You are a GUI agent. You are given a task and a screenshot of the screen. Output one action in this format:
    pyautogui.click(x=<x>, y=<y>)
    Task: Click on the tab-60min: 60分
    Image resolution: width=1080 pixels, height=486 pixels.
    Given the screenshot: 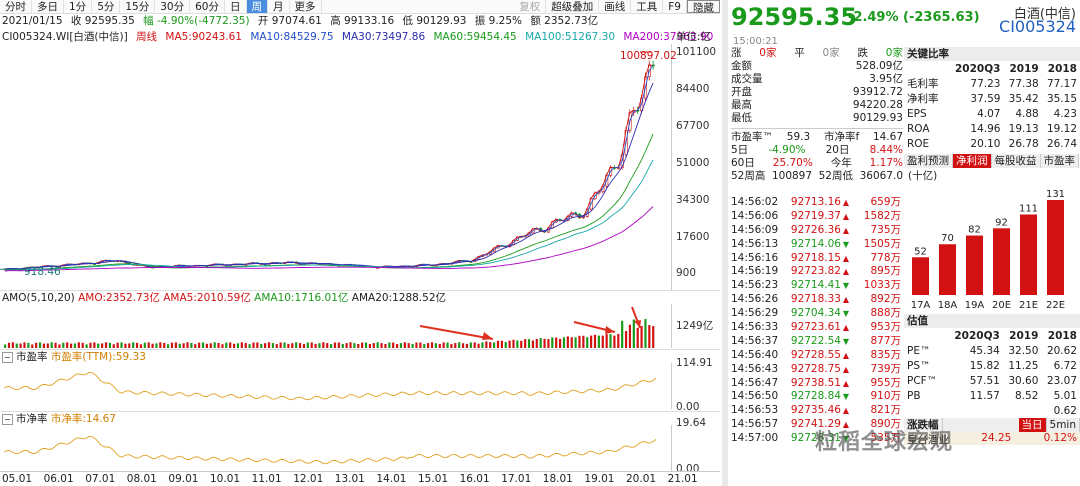 What is the action you would take?
    pyautogui.click(x=207, y=6)
    